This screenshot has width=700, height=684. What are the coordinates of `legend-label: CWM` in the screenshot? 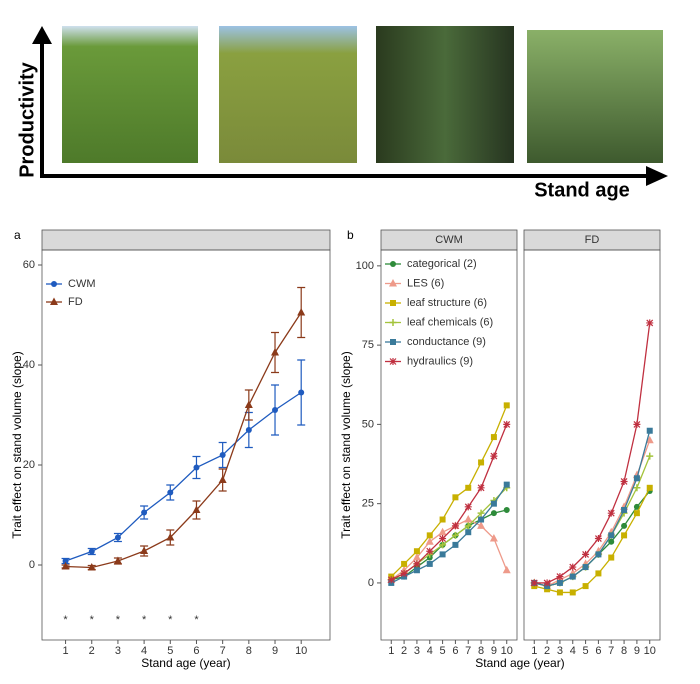 It's located at (82, 284).